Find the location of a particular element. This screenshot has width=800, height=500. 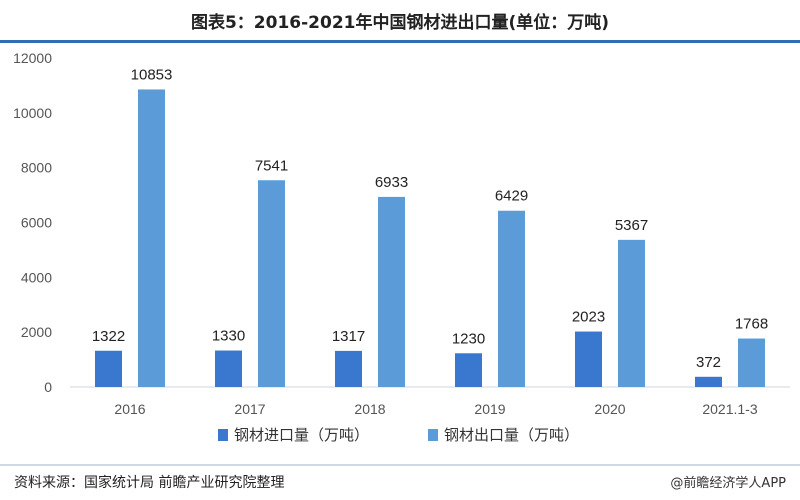

credit-note: @前瞻经济学人APP is located at coordinates (728, 483).